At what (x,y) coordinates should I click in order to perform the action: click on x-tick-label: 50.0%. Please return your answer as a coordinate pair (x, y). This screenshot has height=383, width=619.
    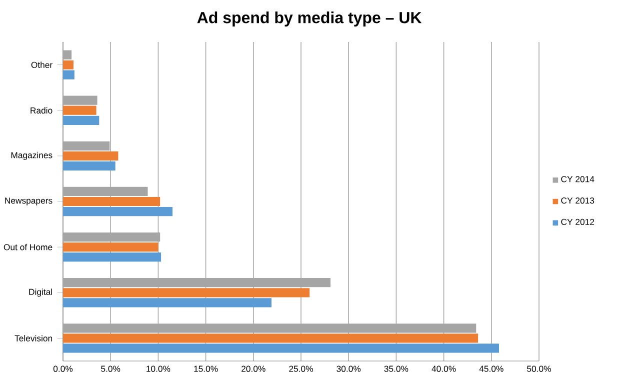
    Looking at the image, I should click on (539, 369).